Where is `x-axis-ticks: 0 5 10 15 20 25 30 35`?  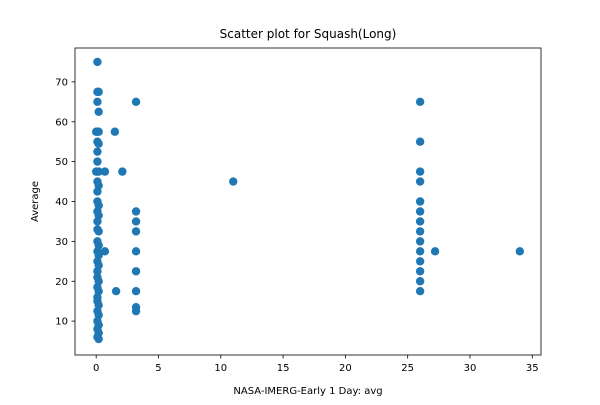
x-axis-ticks: 0 5 10 15 20 25 30 35 is located at coordinates (316, 364).